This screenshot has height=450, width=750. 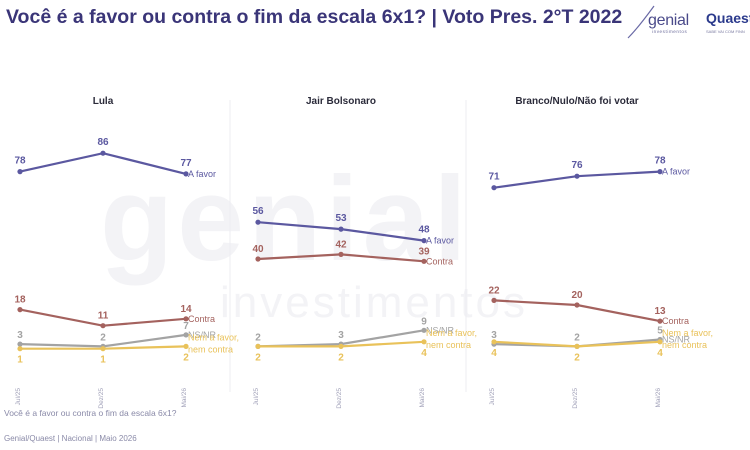 What do you see at coordinates (577, 295) in the screenshot?
I see `data-label-contra: 20` at bounding box center [577, 295].